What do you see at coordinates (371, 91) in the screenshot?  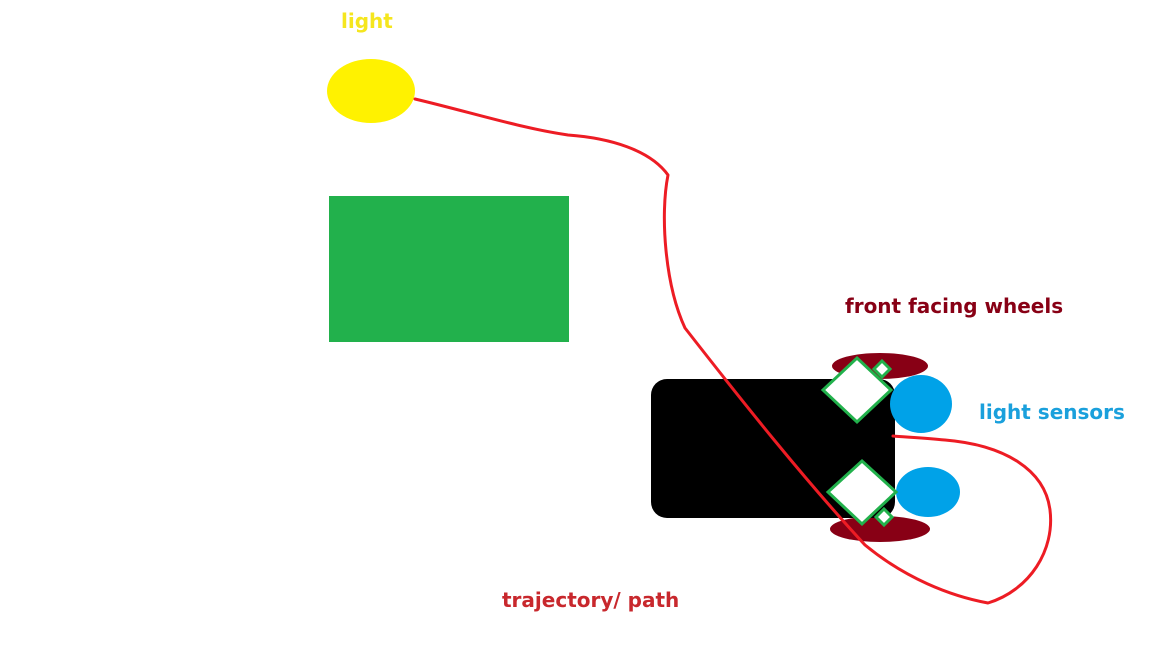 I see `light-source` at bounding box center [371, 91].